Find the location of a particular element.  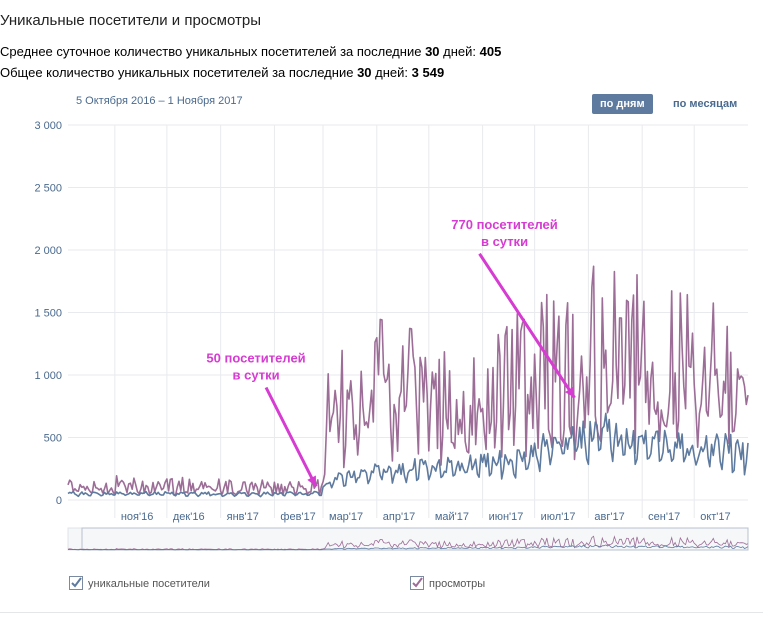

y-tick-label: 2 000 is located at coordinates (48, 251).